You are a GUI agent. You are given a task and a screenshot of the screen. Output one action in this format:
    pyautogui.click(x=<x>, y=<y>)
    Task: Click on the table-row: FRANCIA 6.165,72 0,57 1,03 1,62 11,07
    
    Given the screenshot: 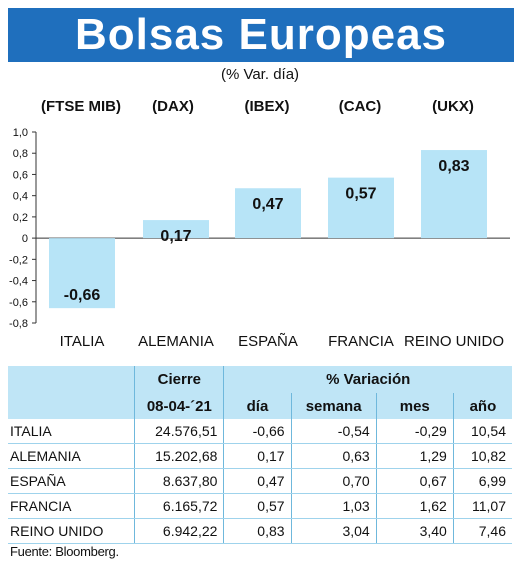 What is the action you would take?
    pyautogui.click(x=260, y=506)
    